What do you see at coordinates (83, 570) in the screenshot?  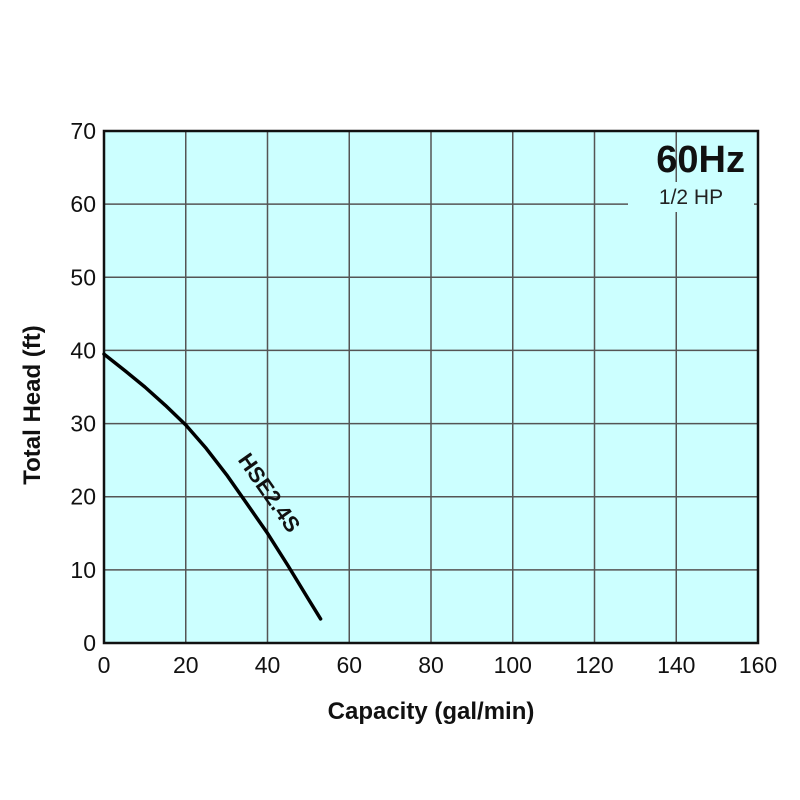 I see `y-tick-label: 10` at bounding box center [83, 570].